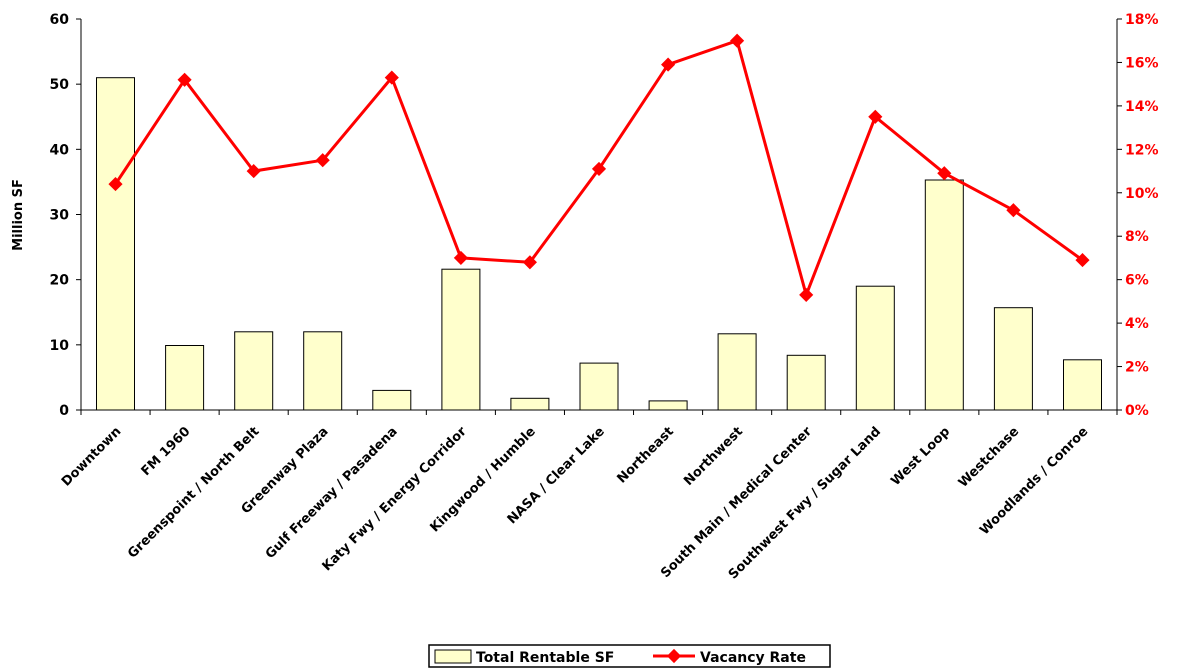  I want to click on y-right-tick-label: 10%, so click(1142, 194).